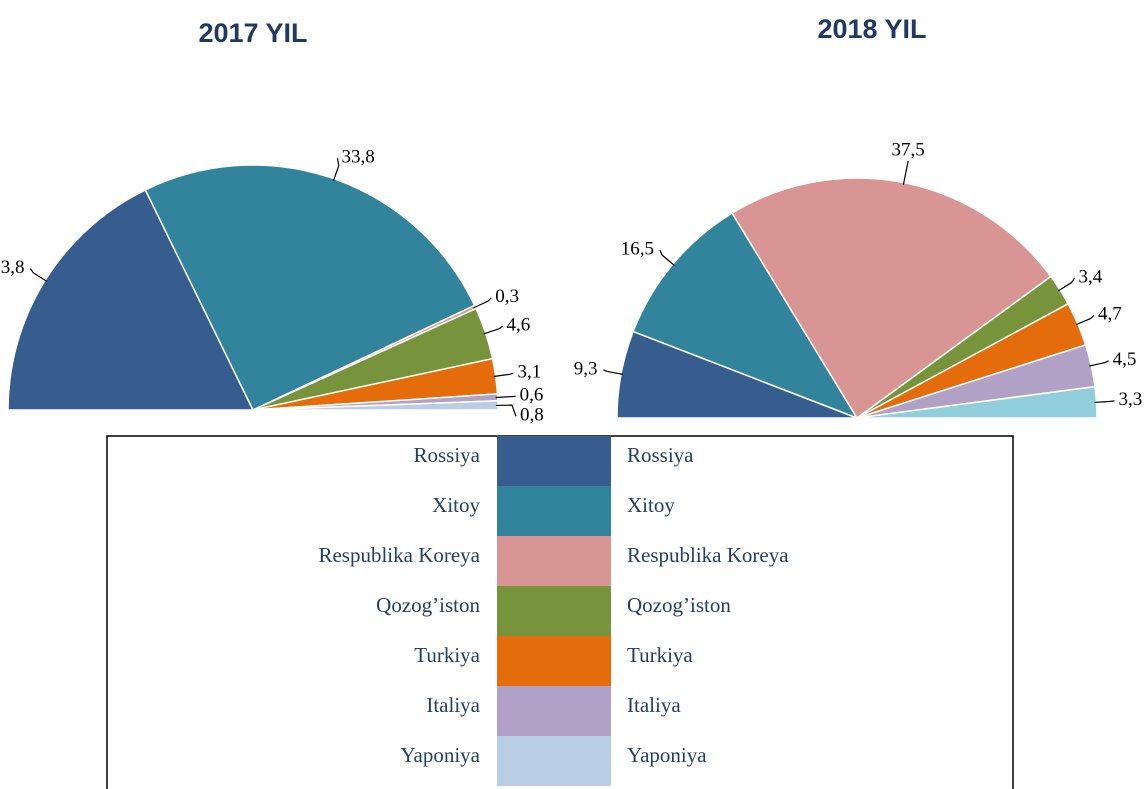 Image resolution: width=1147 pixels, height=789 pixels. I want to click on data-label: 3,4, so click(1091, 276).